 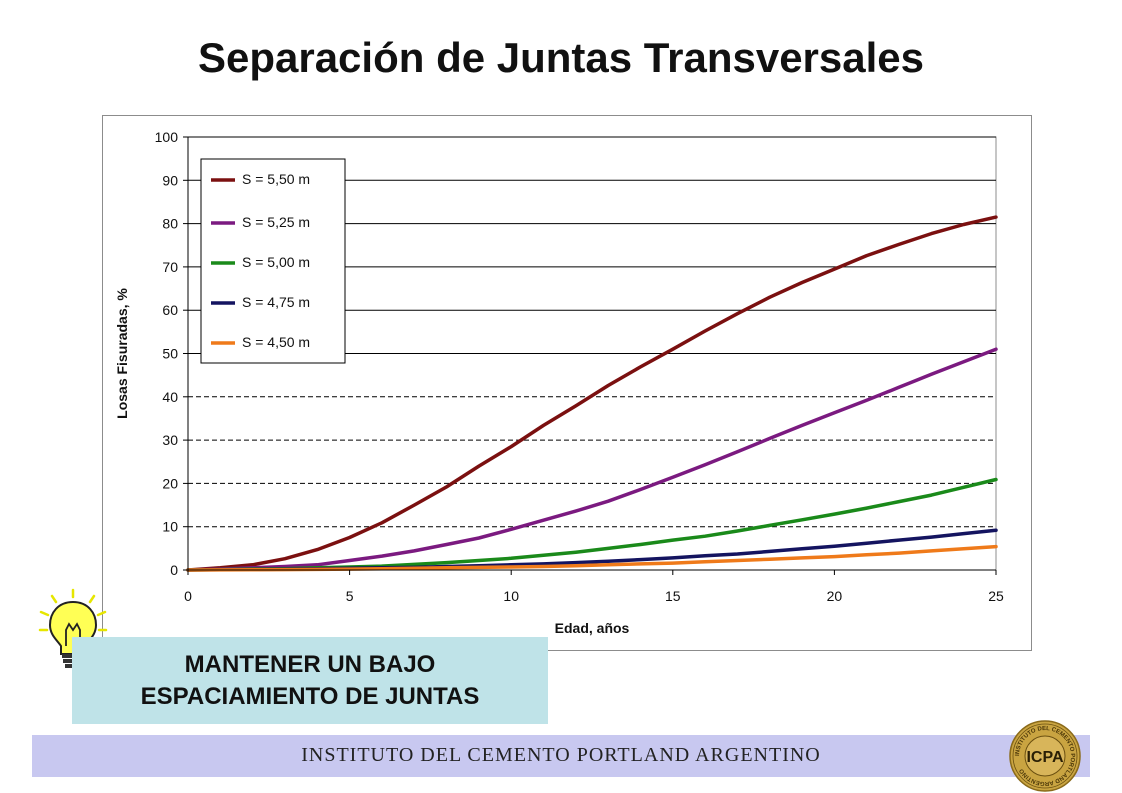 What do you see at coordinates (170, 267) in the screenshot?
I see `y-tick-label: 70` at bounding box center [170, 267].